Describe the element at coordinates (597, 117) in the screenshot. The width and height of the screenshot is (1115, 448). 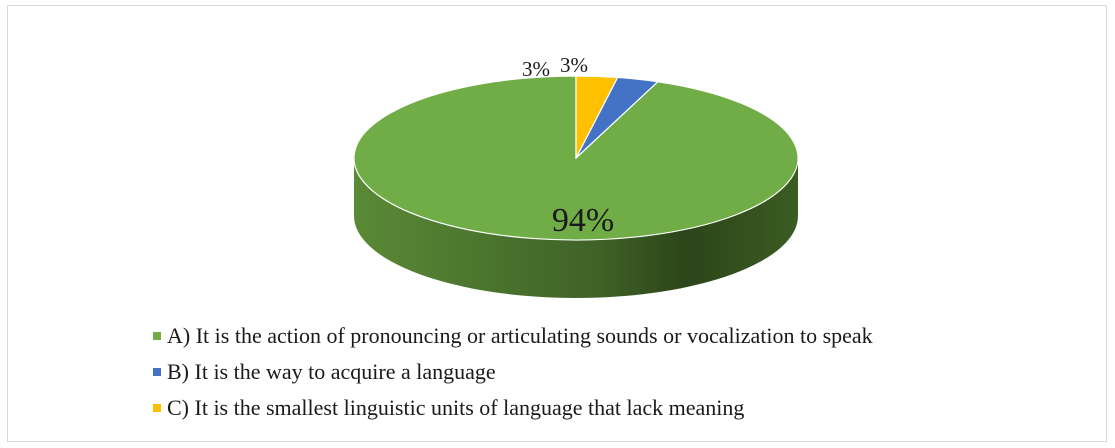
I see `pie-slice-c` at that location.